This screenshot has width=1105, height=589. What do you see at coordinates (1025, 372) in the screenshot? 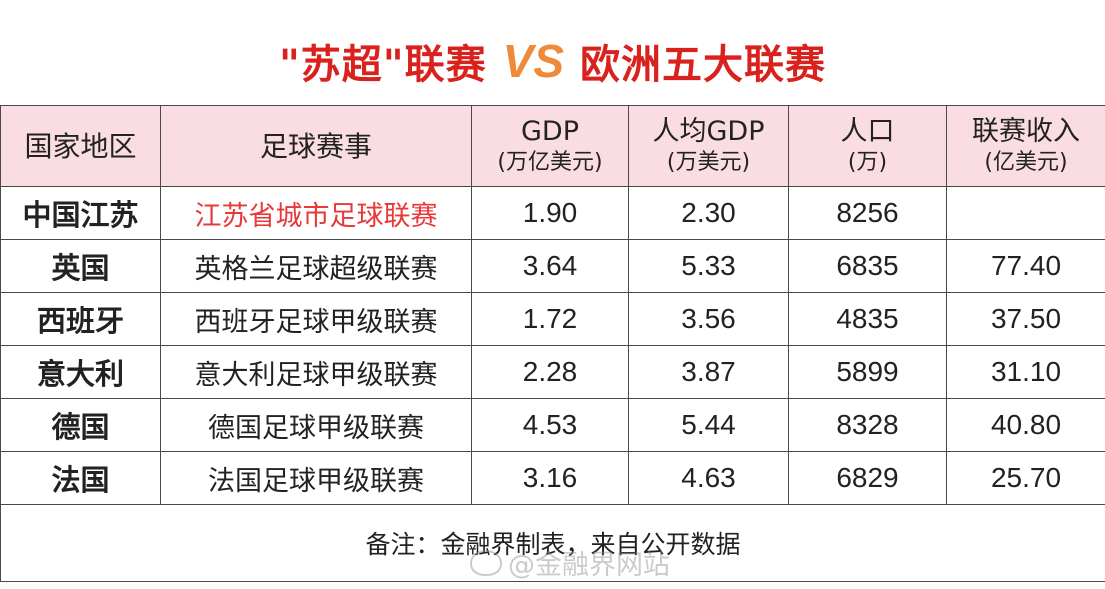
I see `cell-revenue: 31.10` at bounding box center [1025, 372].